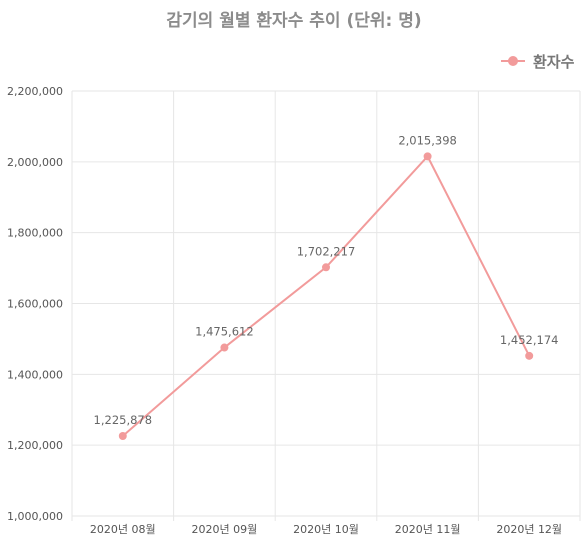 This screenshot has width=588, height=540. What do you see at coordinates (35, 304) in the screenshot?
I see `y-tick-label: 1,600,000` at bounding box center [35, 304].